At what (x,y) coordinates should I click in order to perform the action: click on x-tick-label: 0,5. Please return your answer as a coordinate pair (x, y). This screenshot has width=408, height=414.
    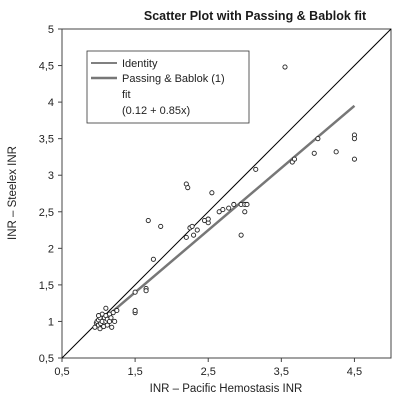
    Looking at the image, I should click on (61, 372).